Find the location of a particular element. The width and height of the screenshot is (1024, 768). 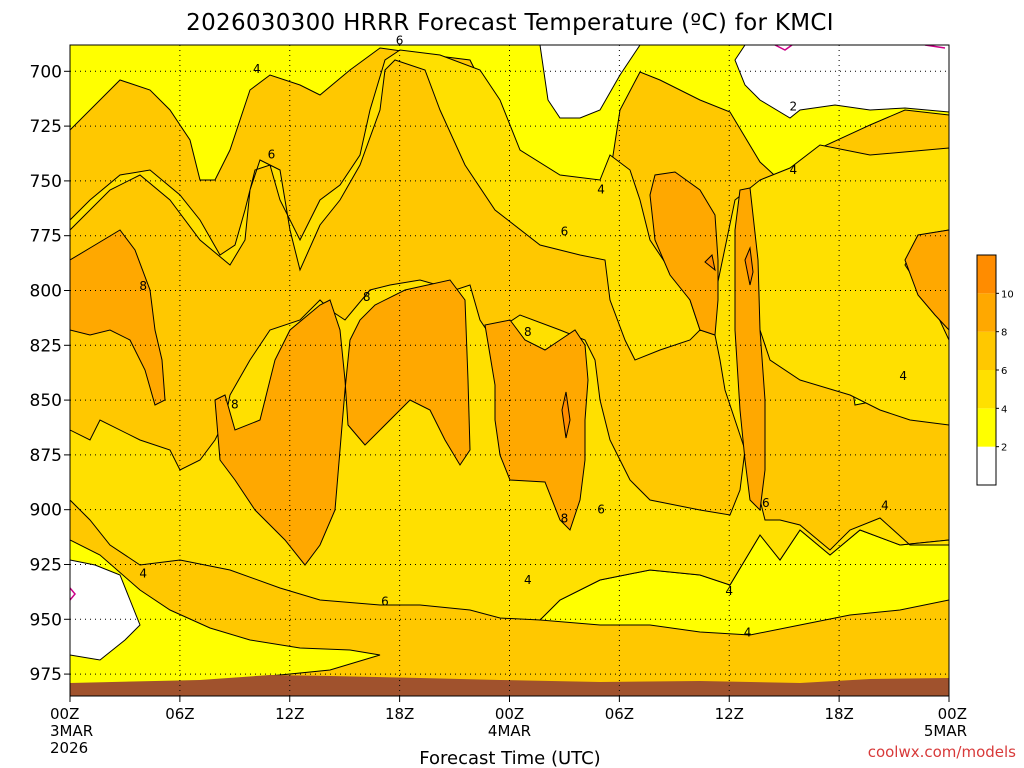

contour-label-12: 8 is located at coordinates (565, 518).